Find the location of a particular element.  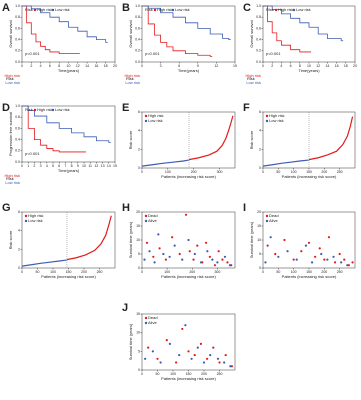

panel-letter: I is located at coordinates (244, 208).